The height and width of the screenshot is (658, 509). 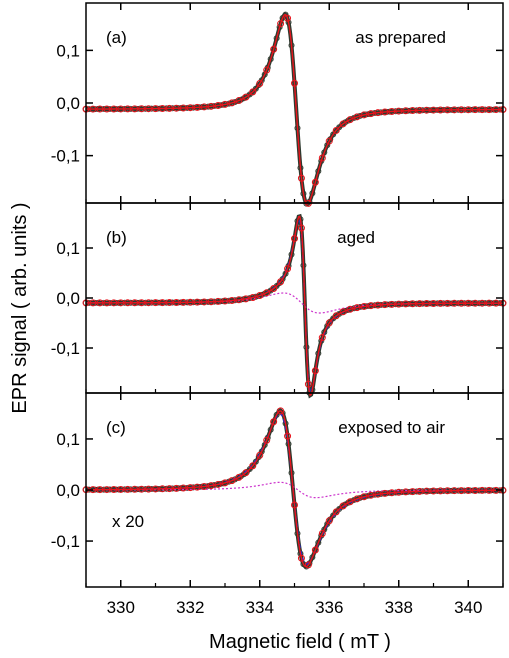 I want to click on y-tick-label: 0,1, so click(x=68, y=50).